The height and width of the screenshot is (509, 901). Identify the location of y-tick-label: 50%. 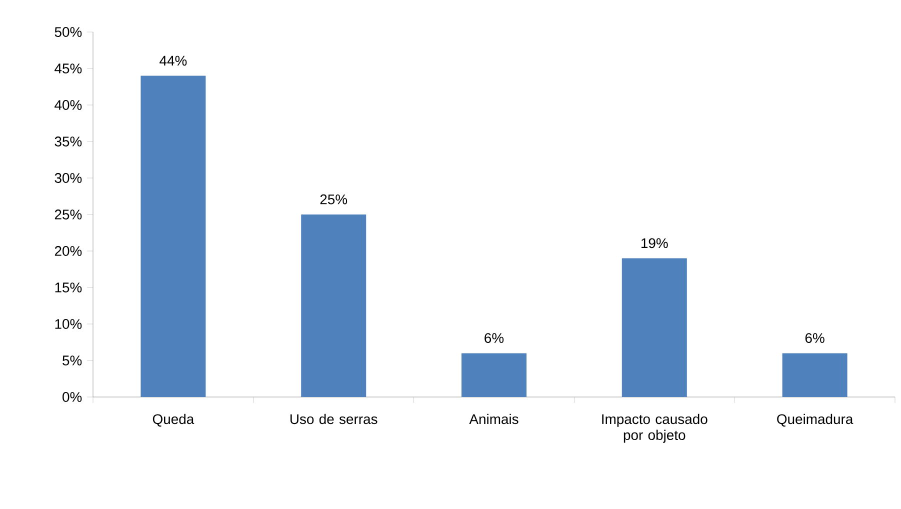
(68, 32).